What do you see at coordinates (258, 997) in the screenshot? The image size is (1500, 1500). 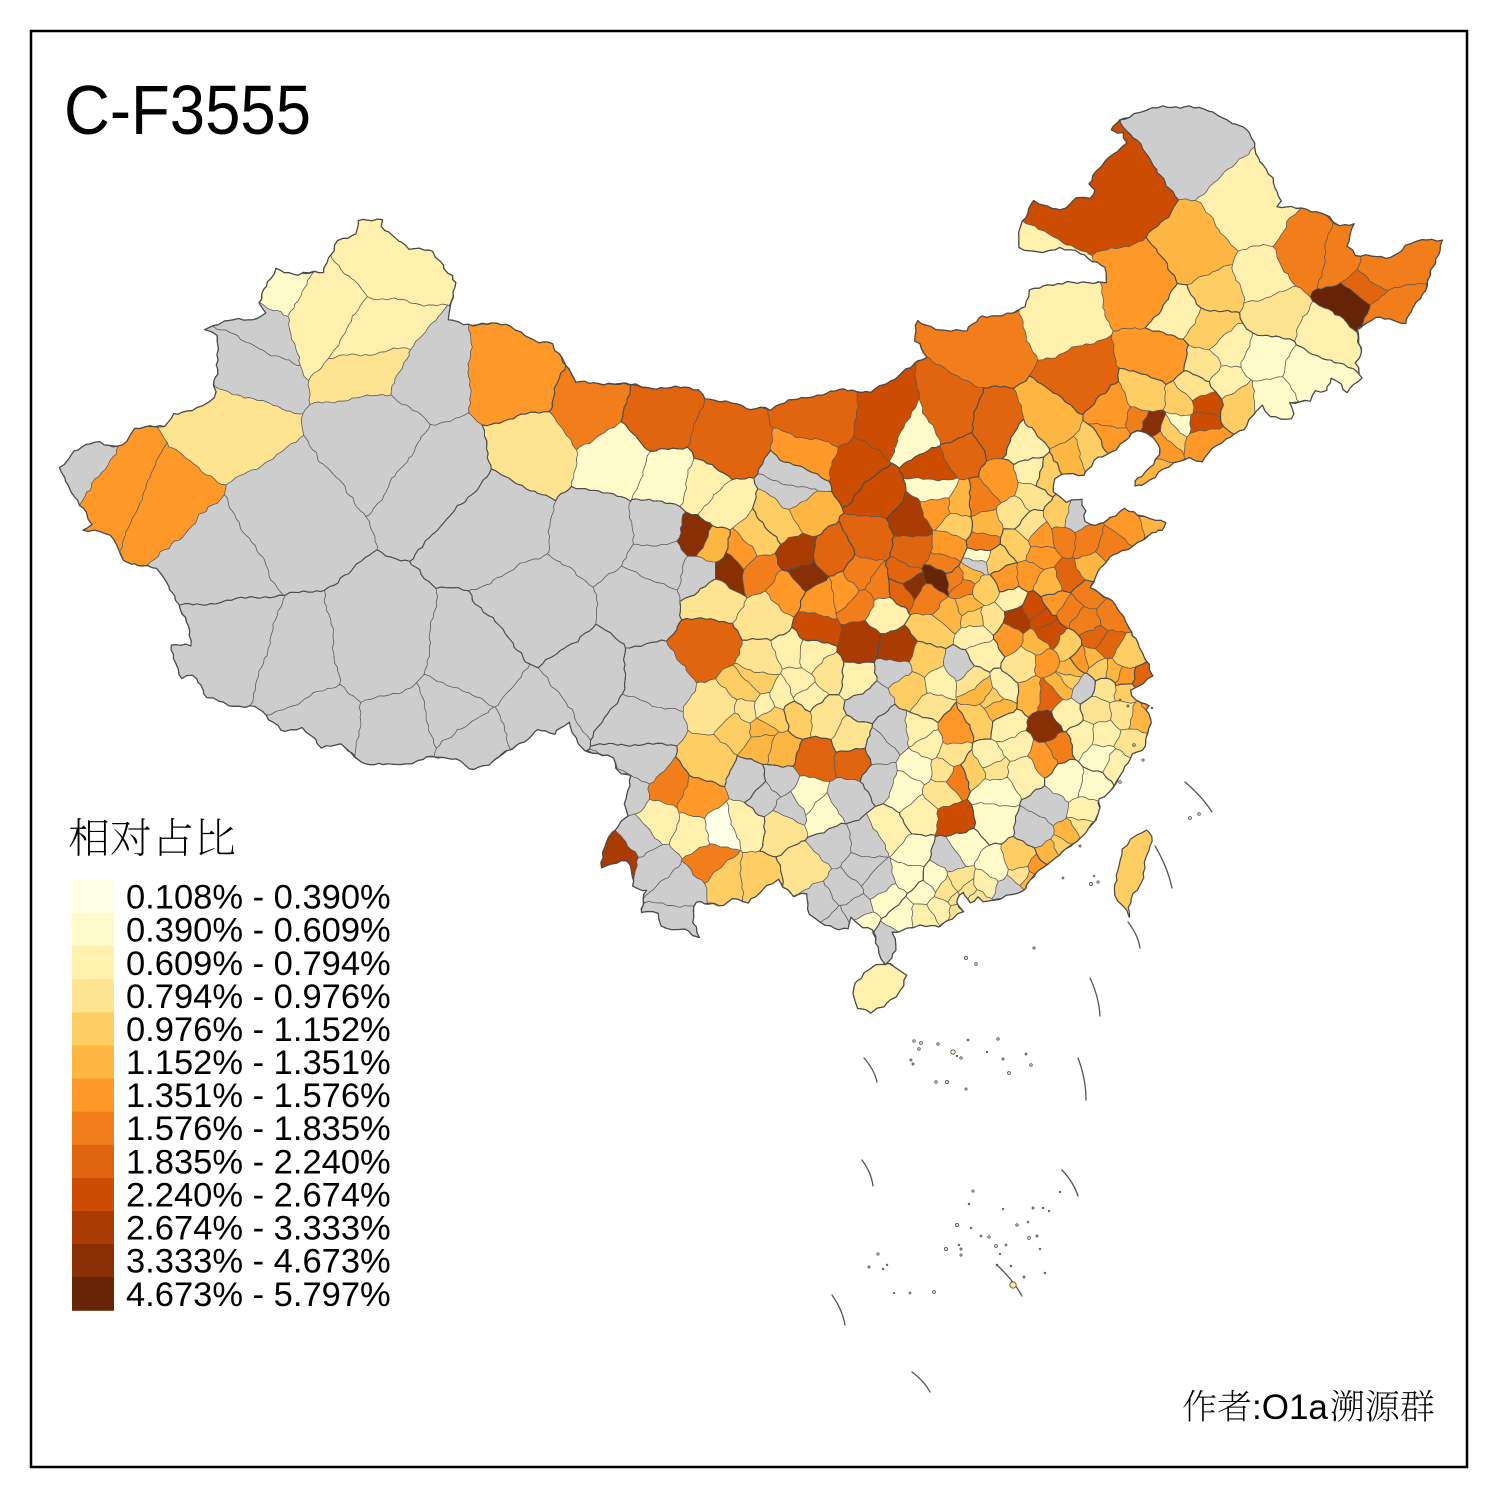 I see `svg-text: 0.794% - 0.976%` at bounding box center [258, 997].